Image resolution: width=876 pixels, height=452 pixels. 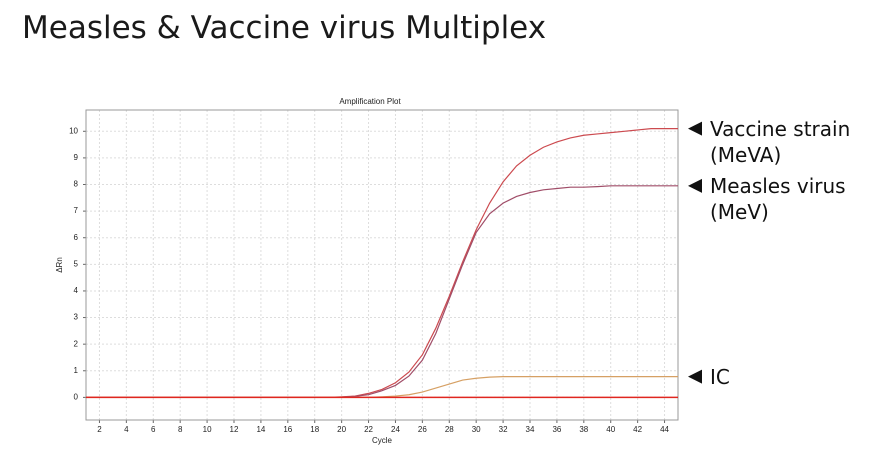 What do you see at coordinates (610, 429) in the screenshot?
I see `x-tick-label: 40` at bounding box center [610, 429].